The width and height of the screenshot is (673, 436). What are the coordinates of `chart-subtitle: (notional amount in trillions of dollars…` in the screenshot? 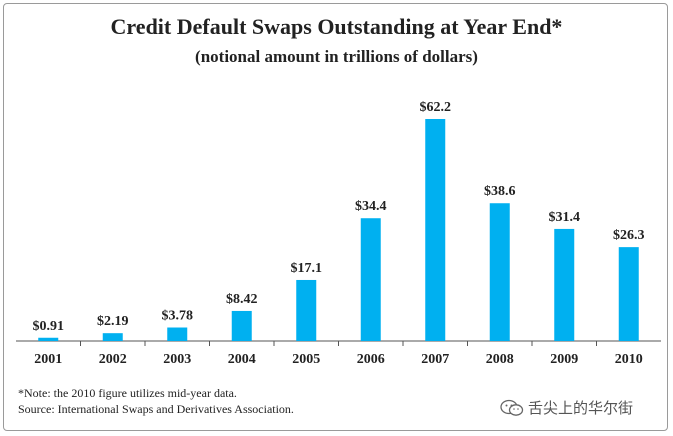 It's located at (336, 56).